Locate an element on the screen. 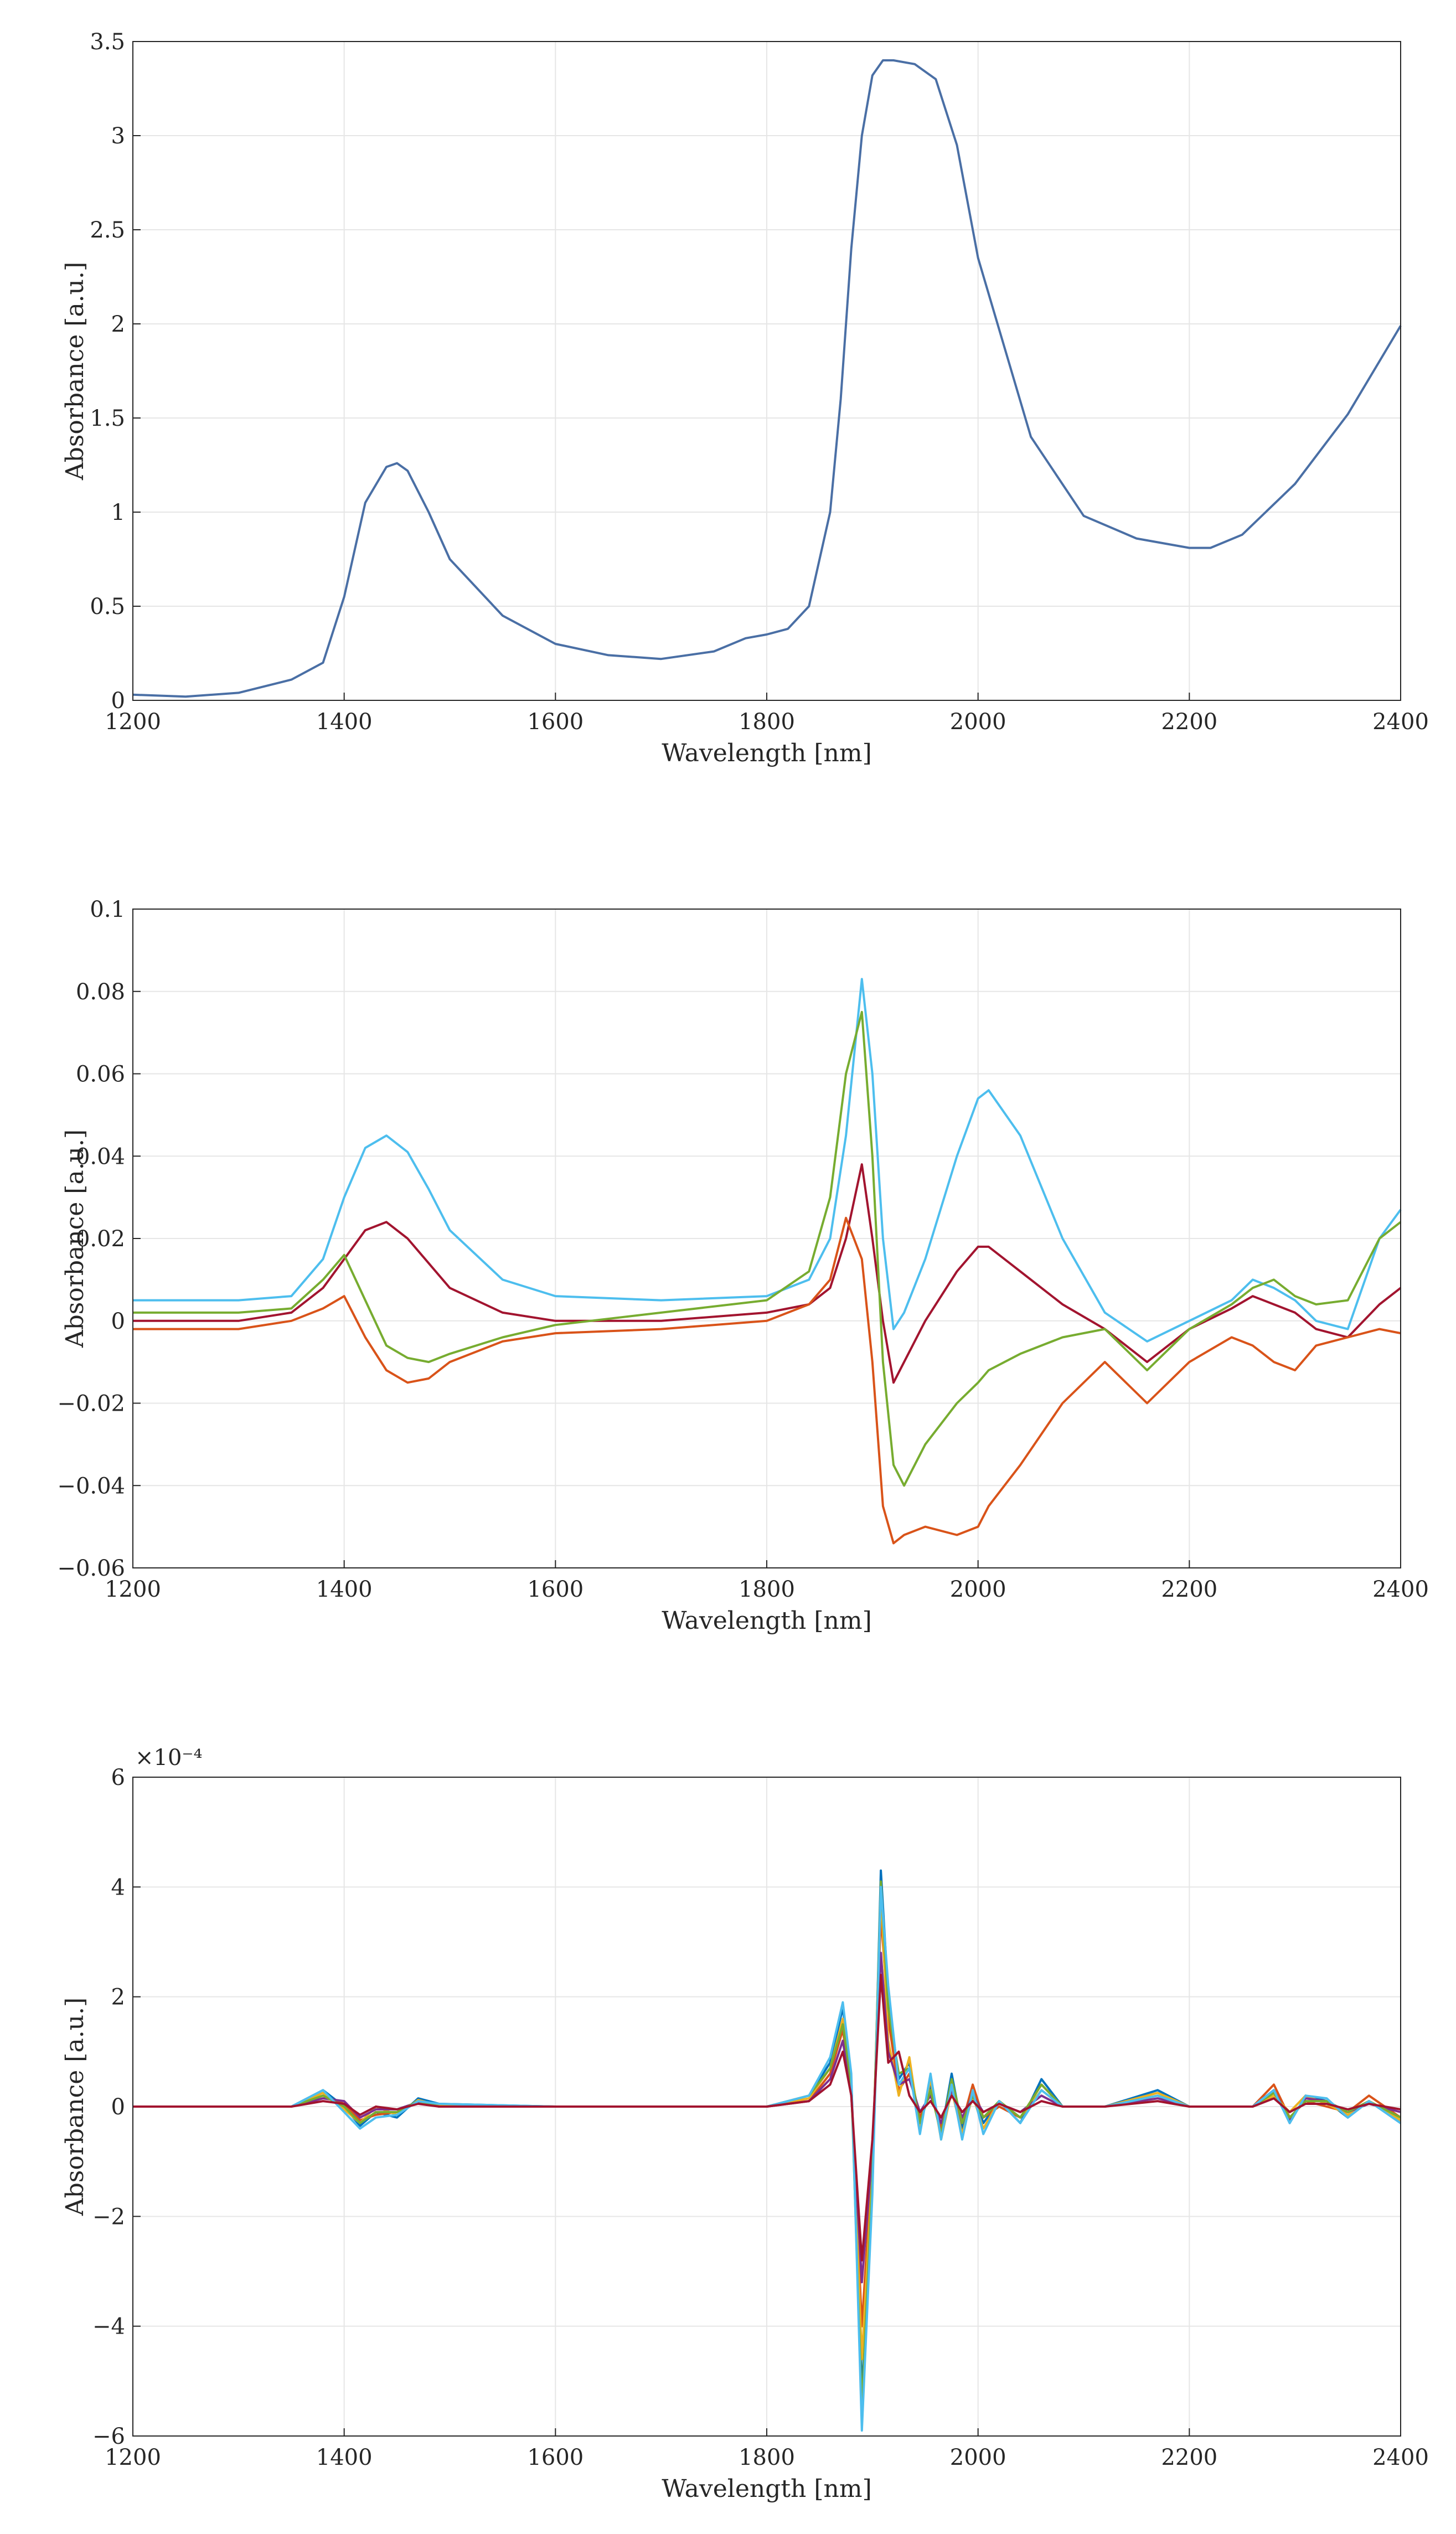  y-tick-label: 0.06 is located at coordinates (100, 1074).